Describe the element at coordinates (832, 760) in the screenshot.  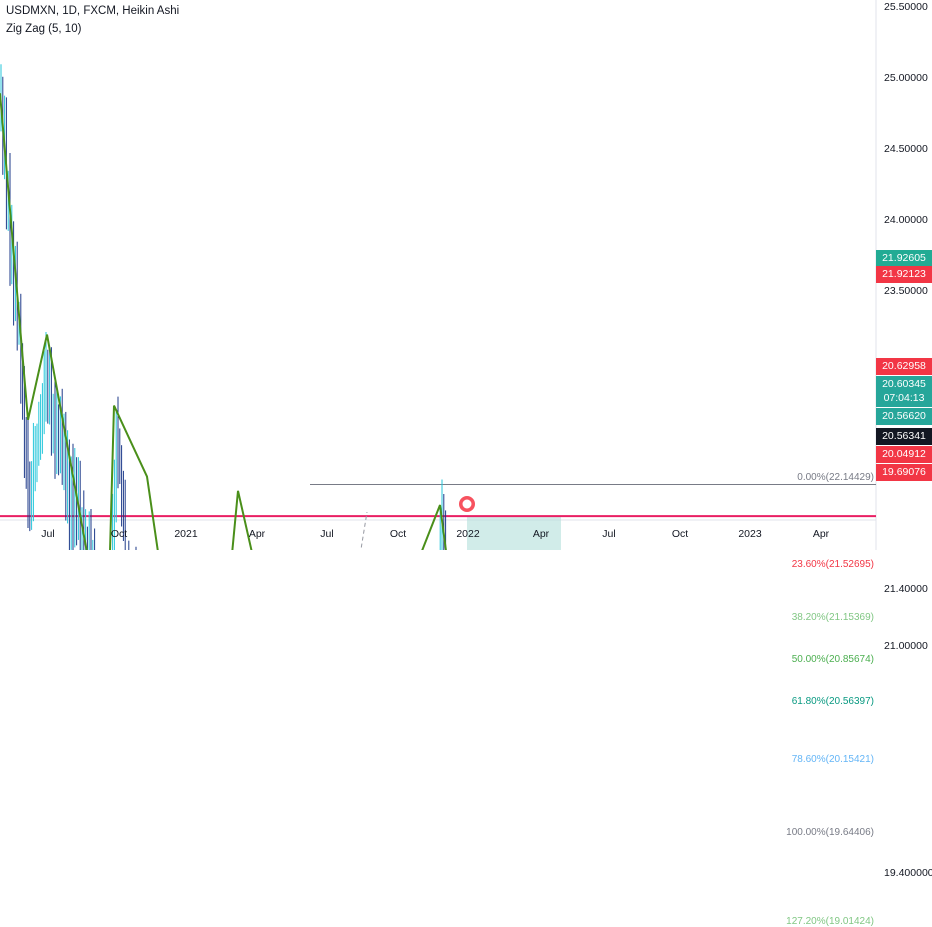
I see `fib-level-label: 78.60%(20.15421)` at that location.